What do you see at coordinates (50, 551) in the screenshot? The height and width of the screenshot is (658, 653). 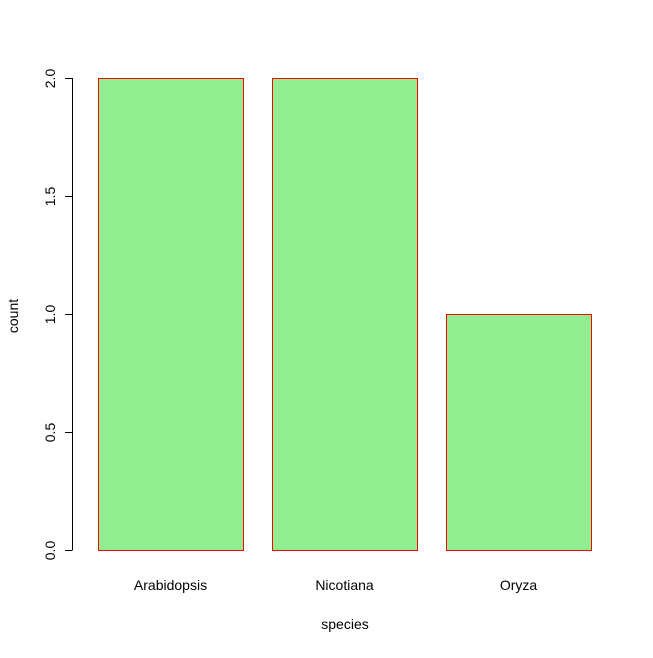 I see `y-tick-label: 0.0` at bounding box center [50, 551].